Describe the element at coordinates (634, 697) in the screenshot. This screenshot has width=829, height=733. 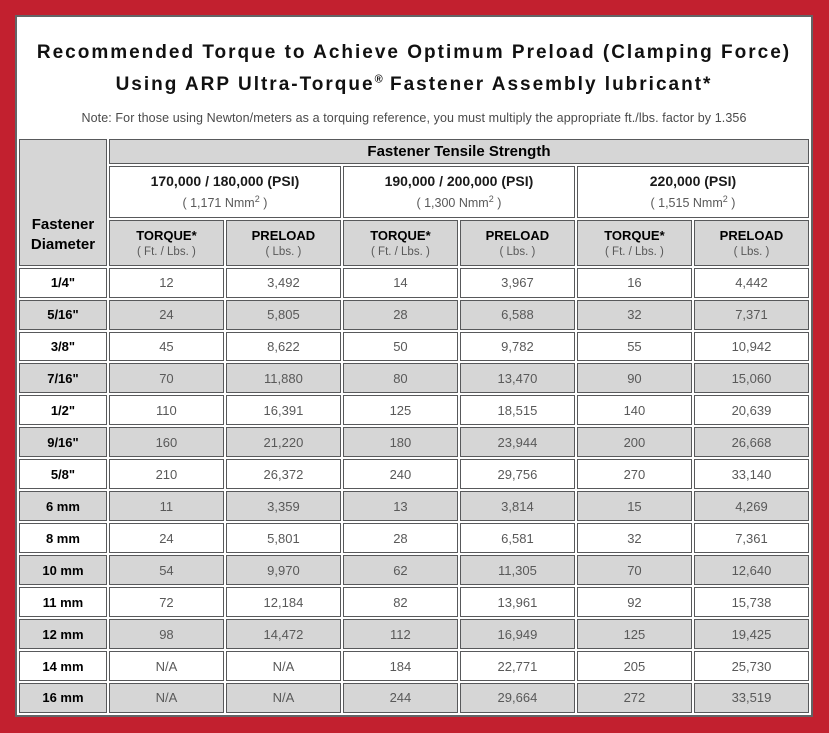
I see `value-cell: 272` at that location.